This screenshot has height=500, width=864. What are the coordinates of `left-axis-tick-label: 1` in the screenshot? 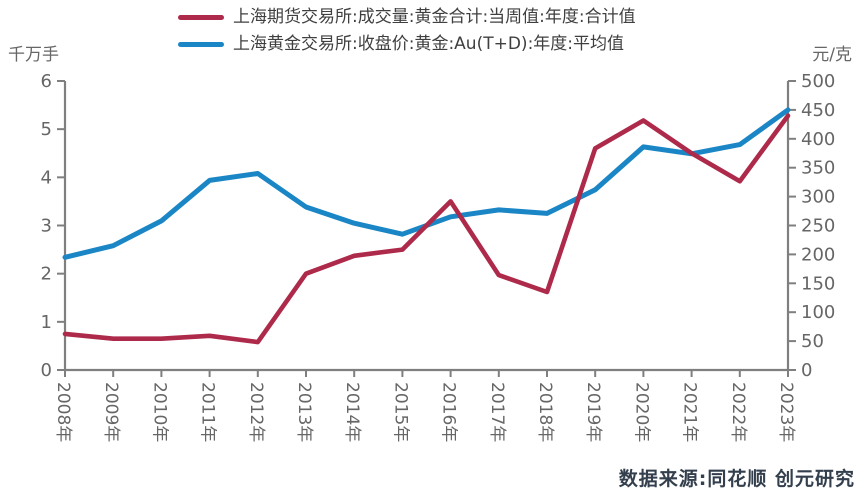 It's located at (46, 322).